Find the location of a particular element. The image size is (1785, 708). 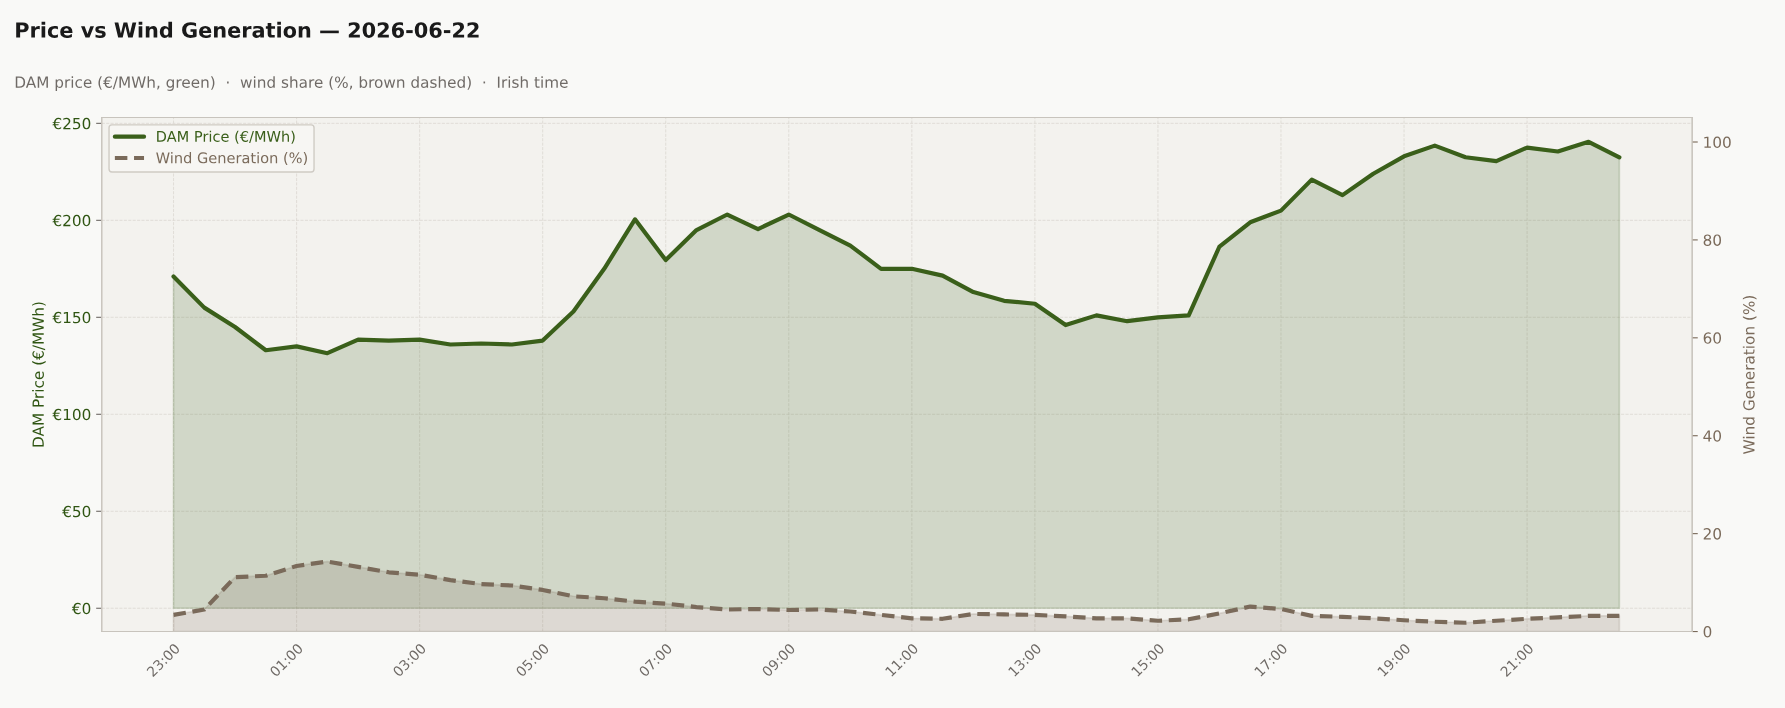

y-tick-label: €150 is located at coordinates (71, 317).